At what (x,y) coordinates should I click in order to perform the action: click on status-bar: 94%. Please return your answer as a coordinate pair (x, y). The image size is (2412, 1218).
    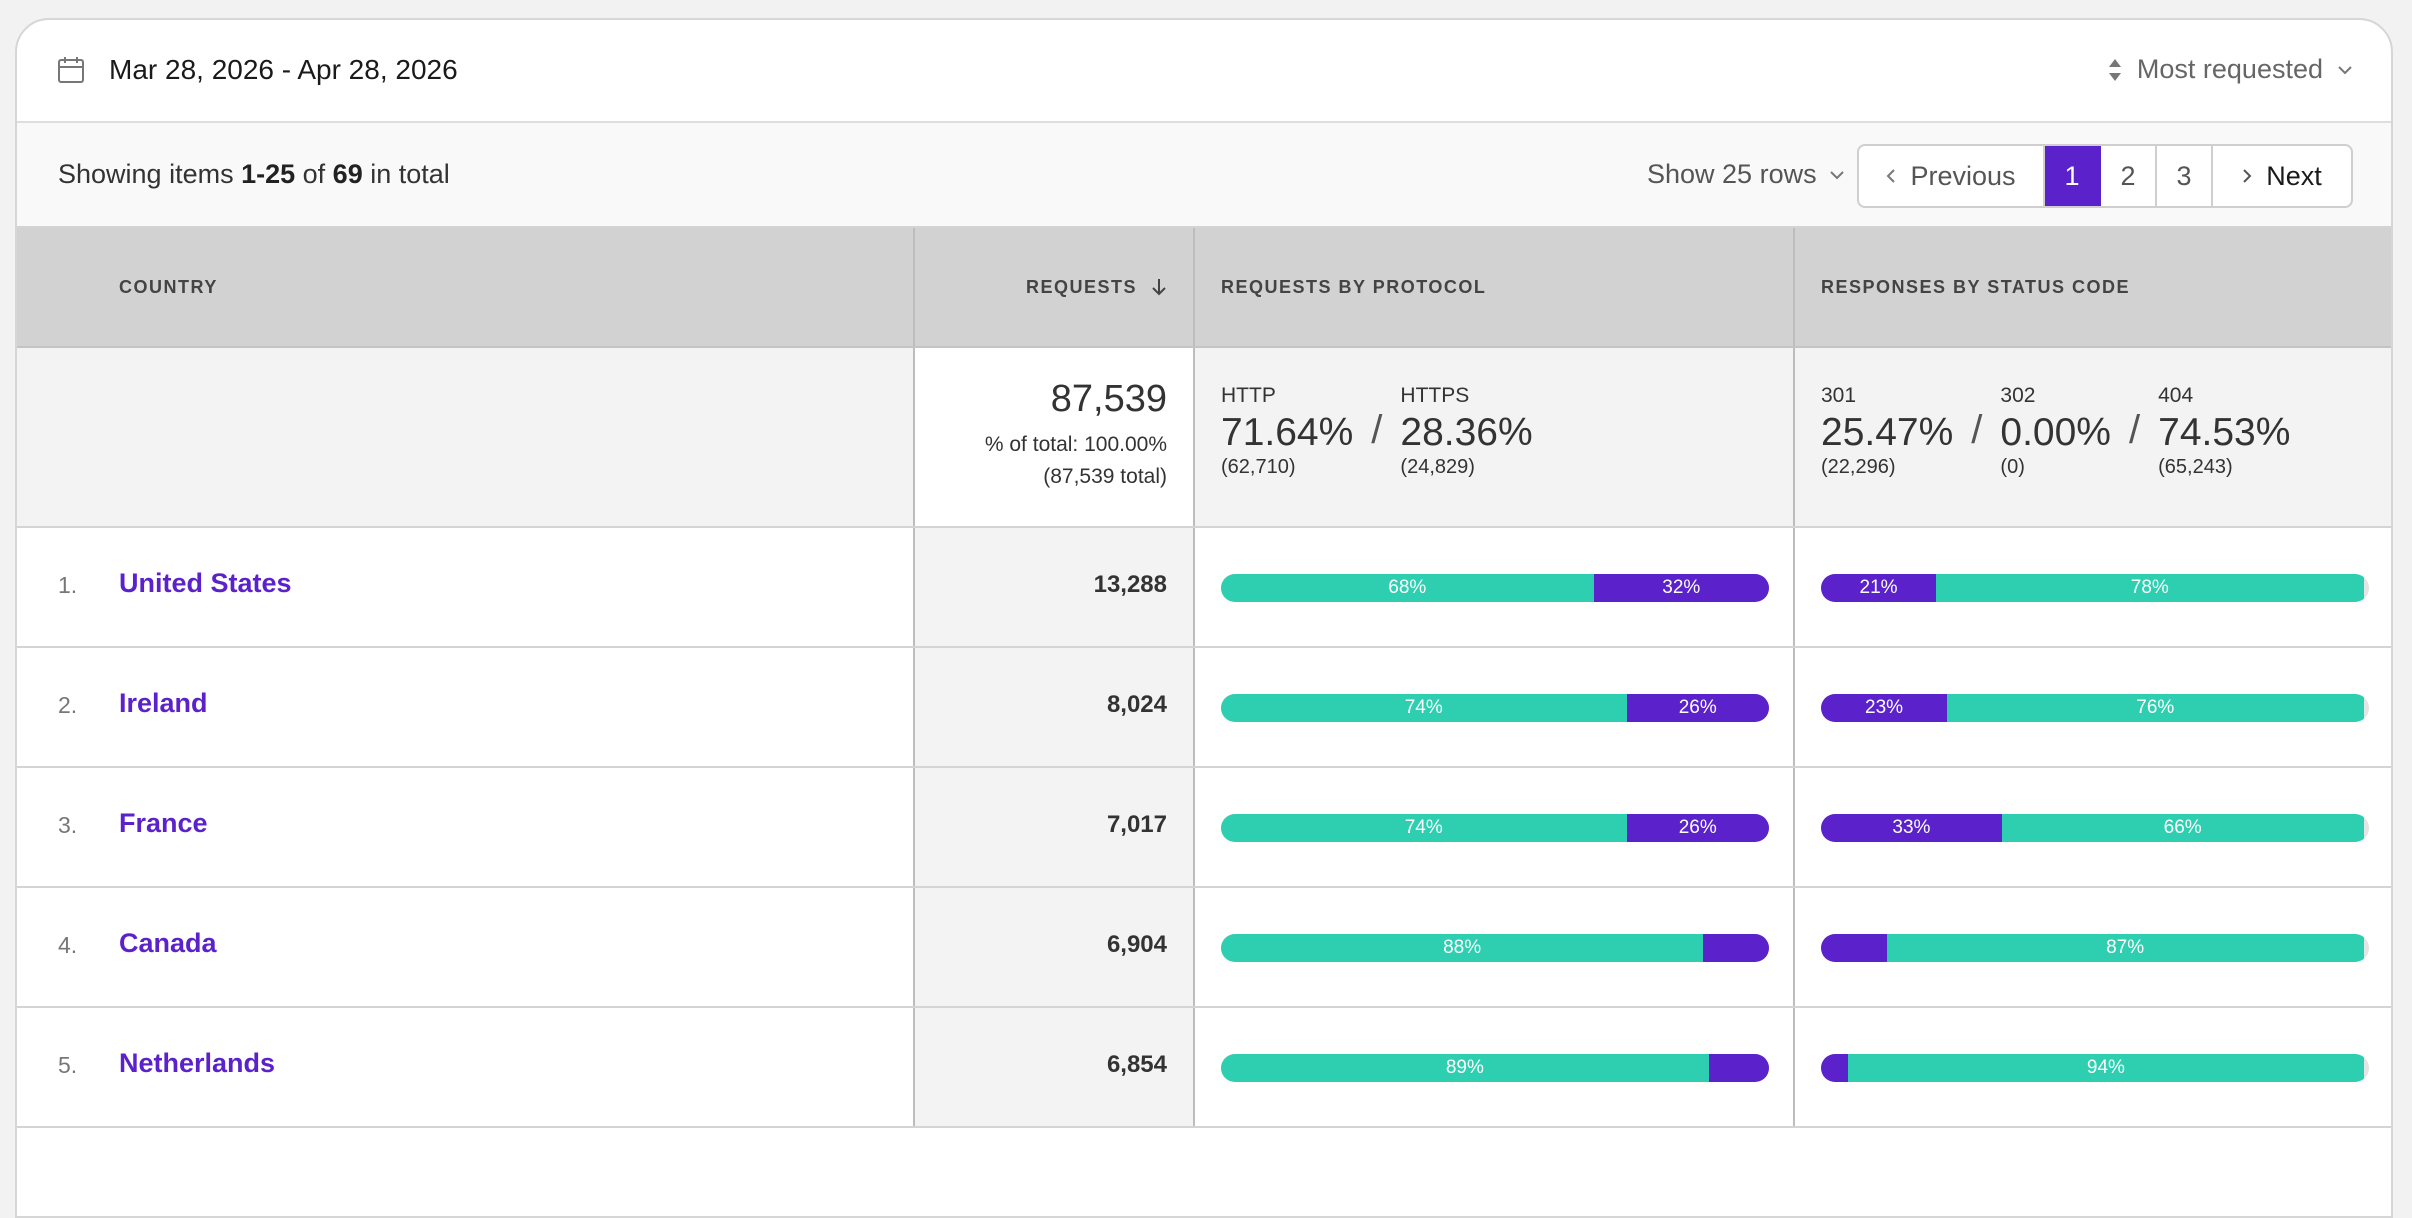
    Looking at the image, I should click on (2095, 1068).